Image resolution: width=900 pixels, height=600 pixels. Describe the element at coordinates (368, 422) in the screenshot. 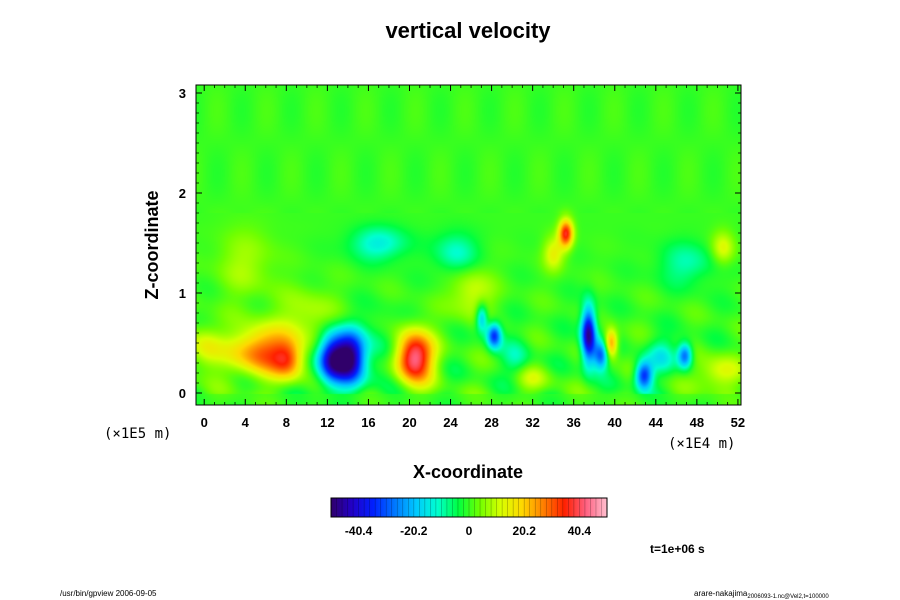

I see `x-tick-label: 16` at that location.